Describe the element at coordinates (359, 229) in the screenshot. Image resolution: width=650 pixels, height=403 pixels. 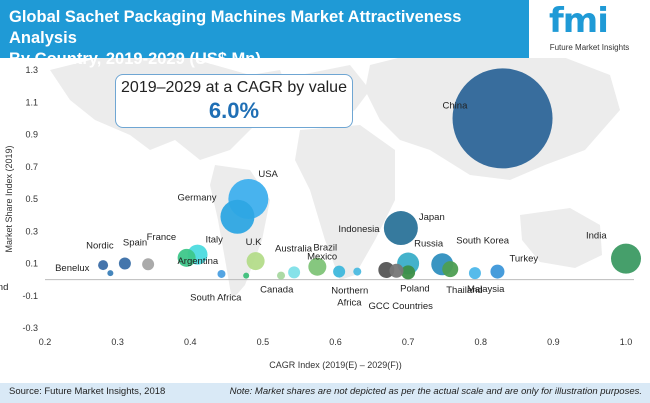
I see `point-label: Indonesia` at that location.